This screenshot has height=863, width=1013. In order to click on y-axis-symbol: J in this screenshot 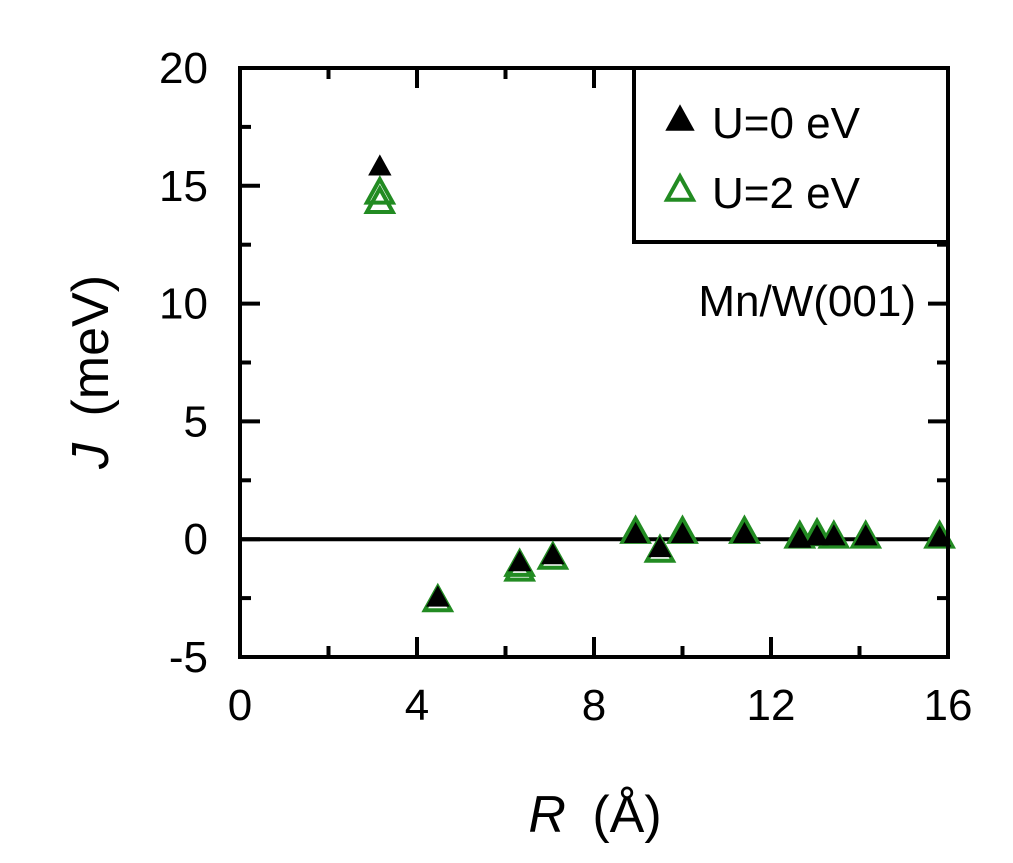, I will do `click(91, 456)`.